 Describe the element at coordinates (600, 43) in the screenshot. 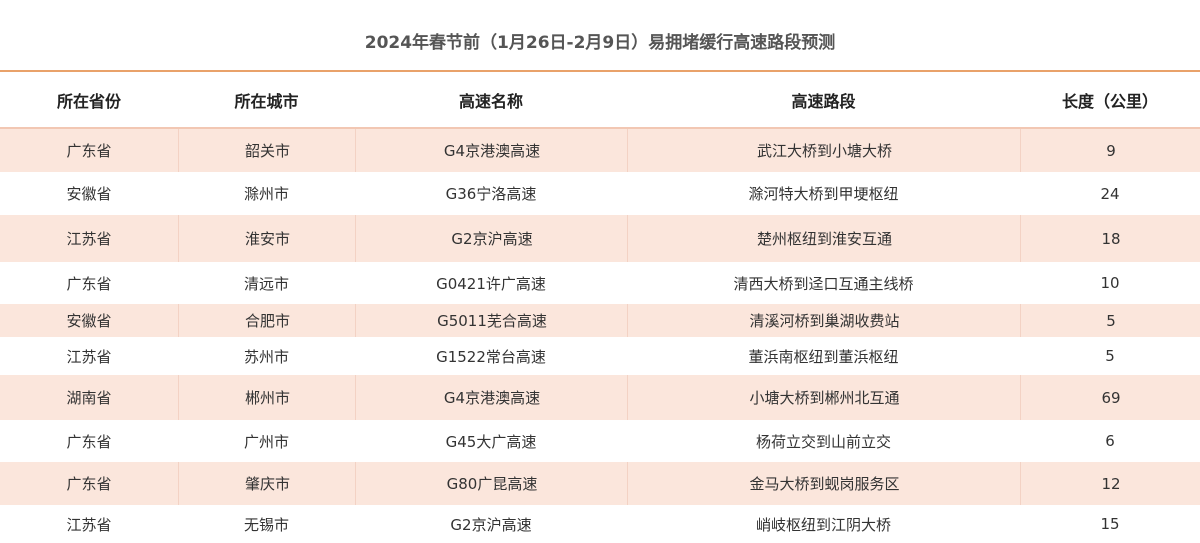

I see `table-title: 2024年春节前（1月26日-2月9日）易拥堵缓行高速路段预测` at that location.